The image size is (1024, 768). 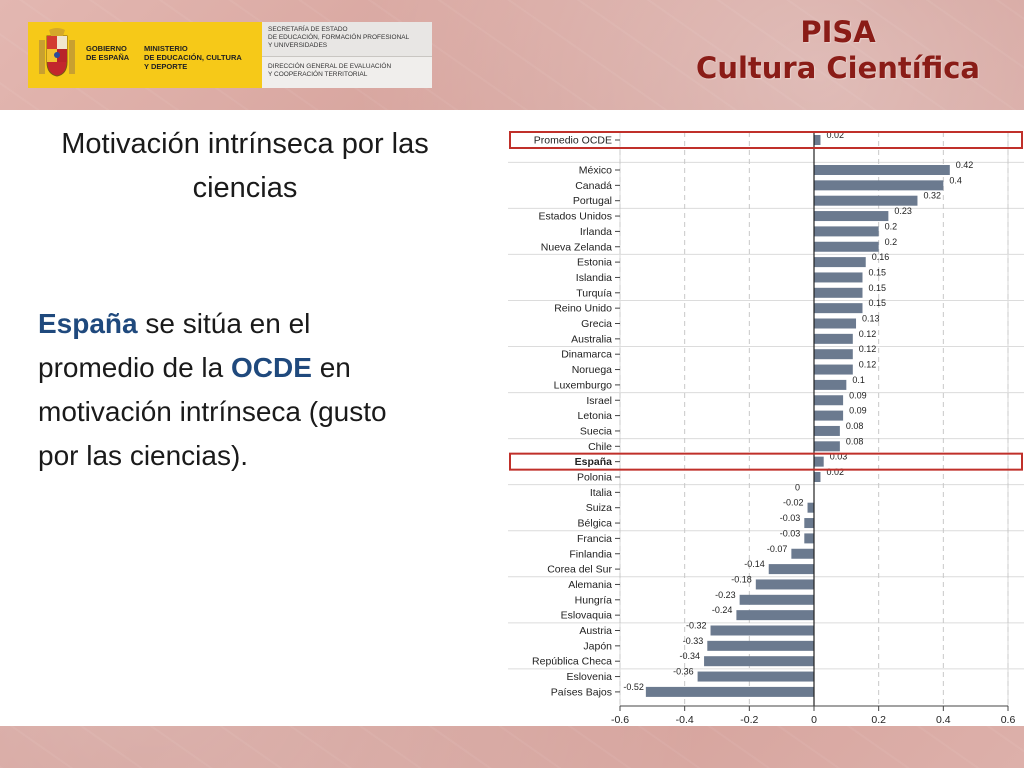 I want to click on x-tick-label: 0.6, so click(x=1008, y=720).